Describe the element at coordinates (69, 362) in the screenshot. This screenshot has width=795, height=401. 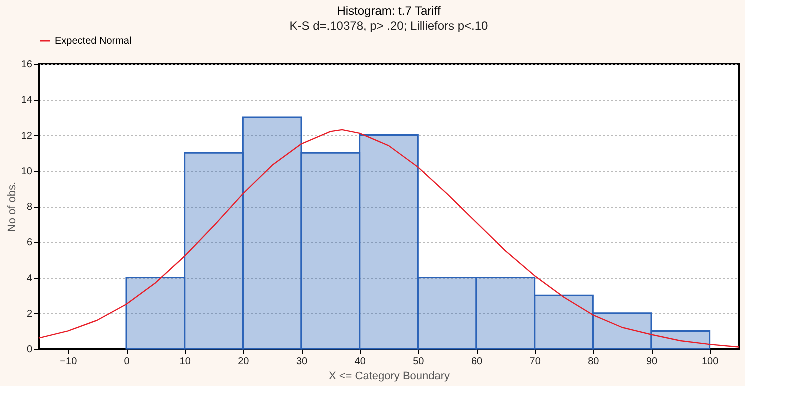
I see `x-tick-label: −10` at that location.